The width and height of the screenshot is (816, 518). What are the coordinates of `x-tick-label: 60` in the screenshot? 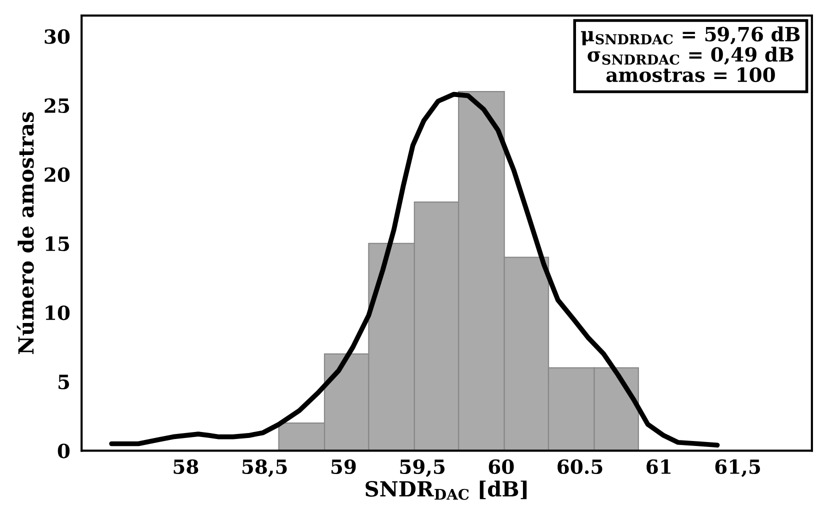 It's located at (501, 466).